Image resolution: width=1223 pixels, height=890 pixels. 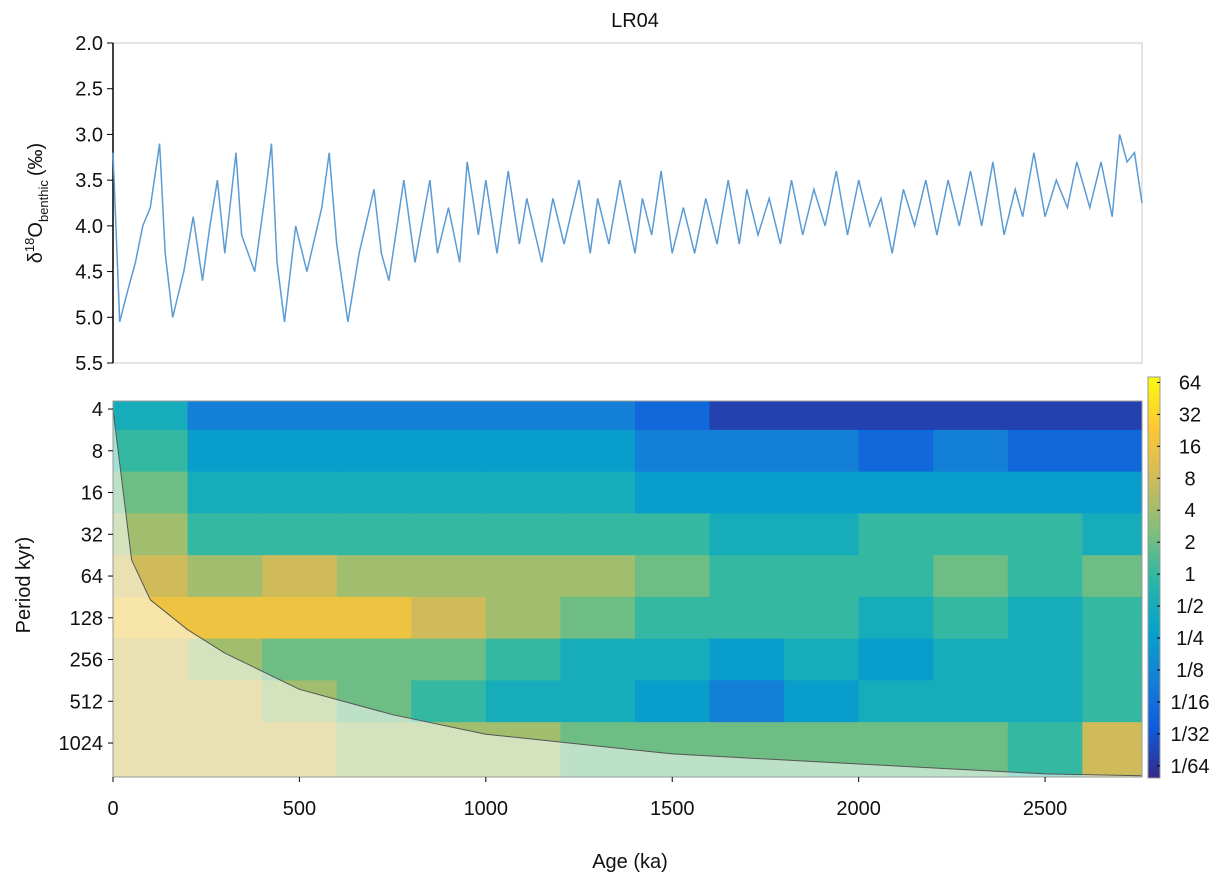 I want to click on y-tick-label: 32, so click(x=92, y=535).